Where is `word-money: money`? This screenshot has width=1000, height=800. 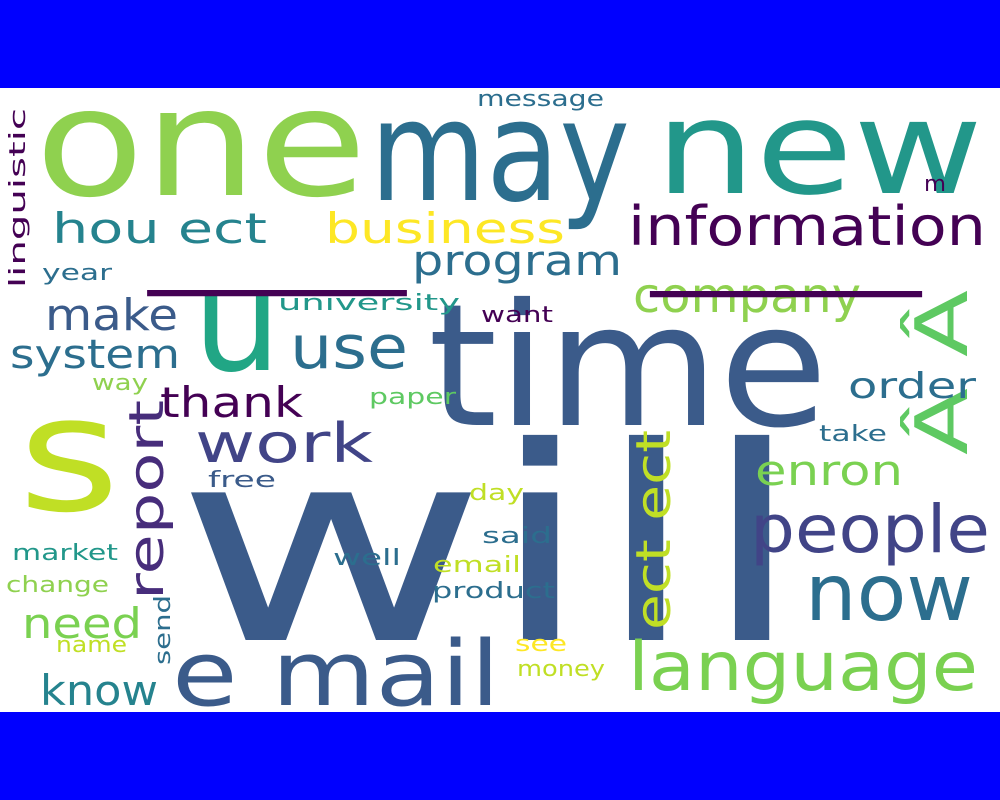
word-money: money is located at coordinates (561, 669).